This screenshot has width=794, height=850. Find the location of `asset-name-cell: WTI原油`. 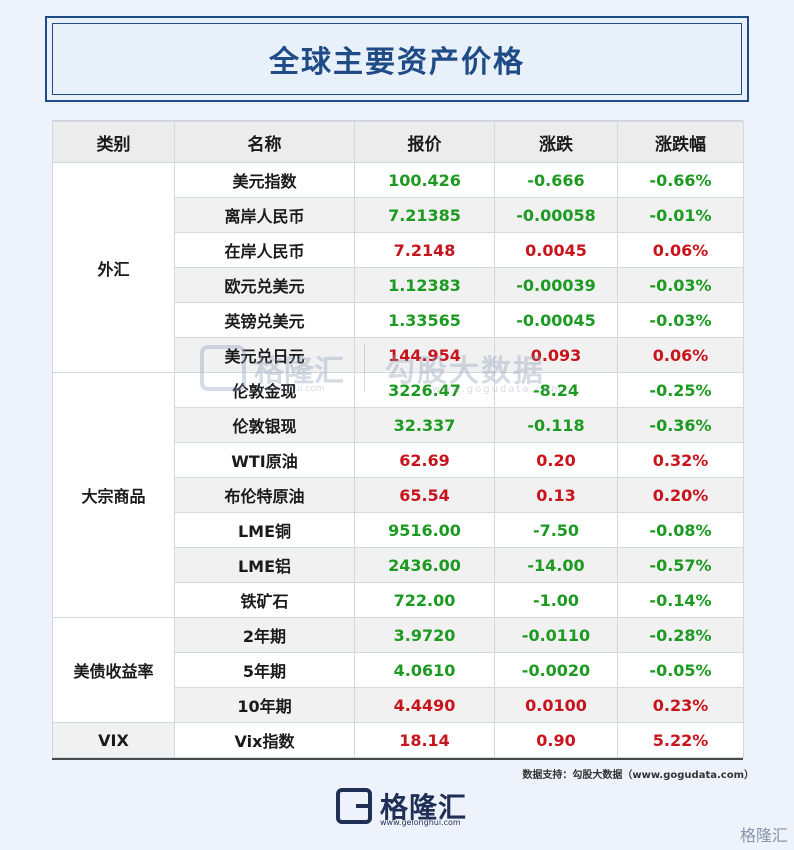

asset-name-cell: WTI原油 is located at coordinates (264, 460).